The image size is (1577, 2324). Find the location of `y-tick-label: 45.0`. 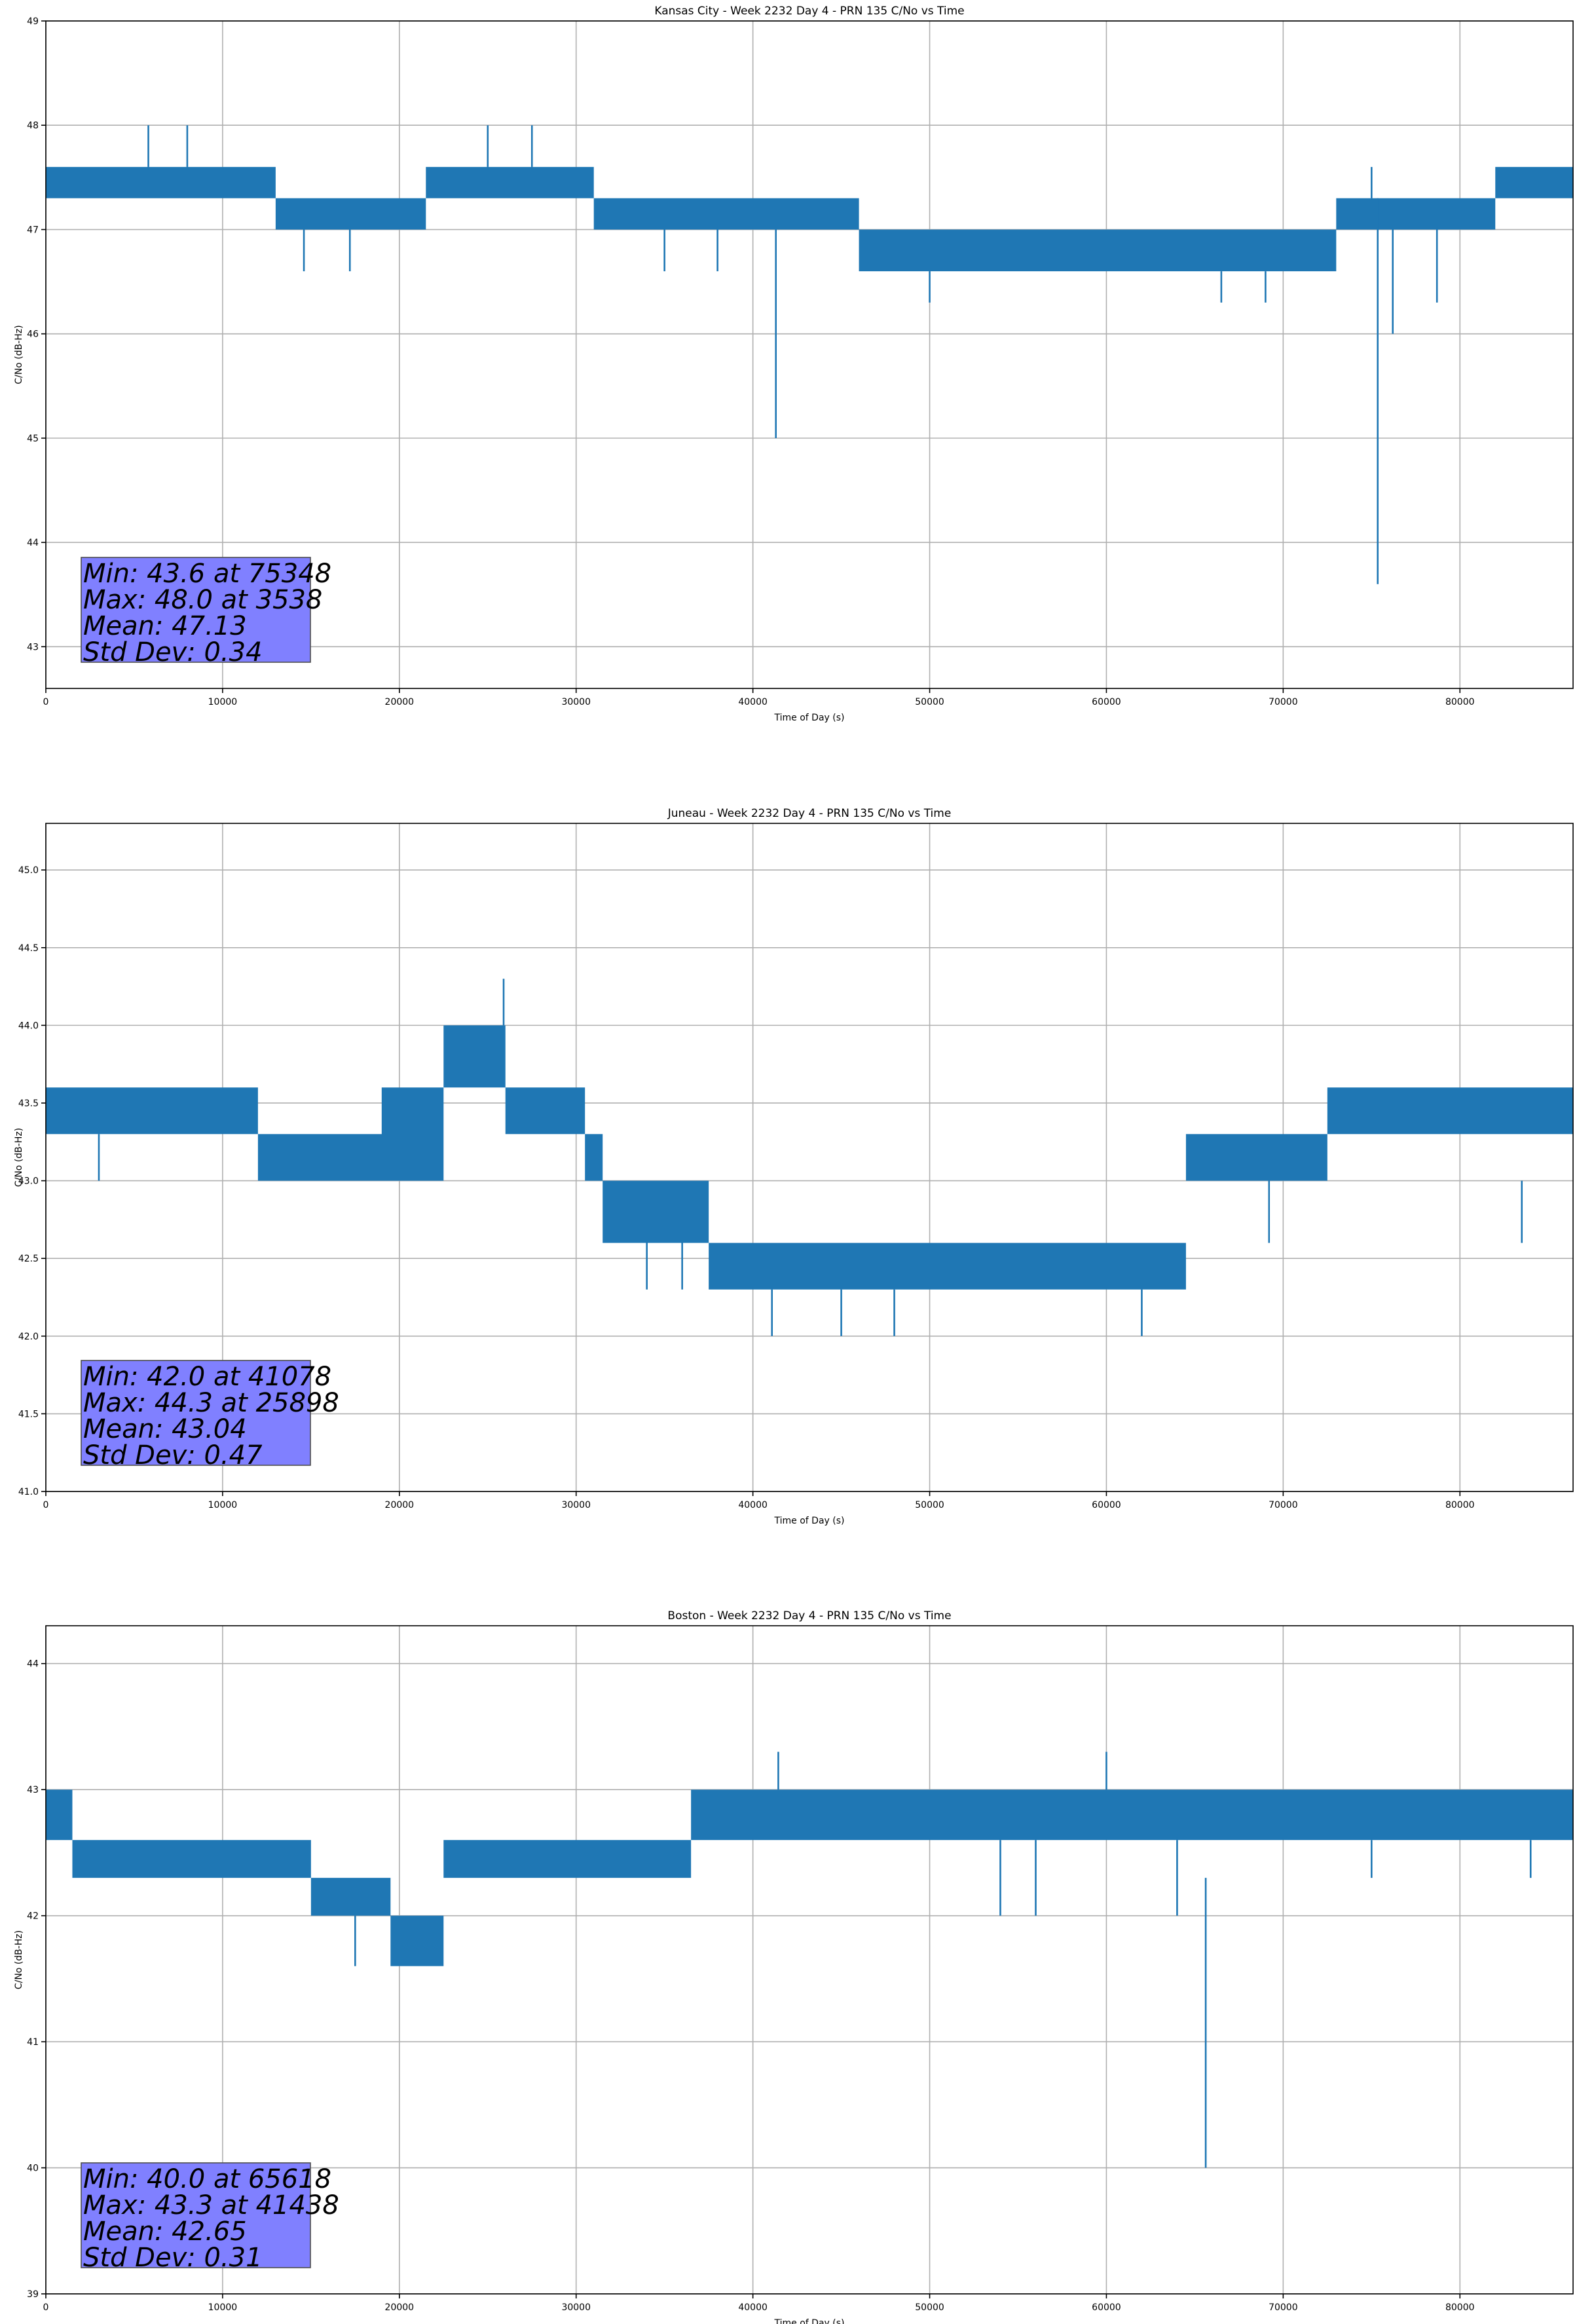

y-tick-label: 45.0 is located at coordinates (28, 870).